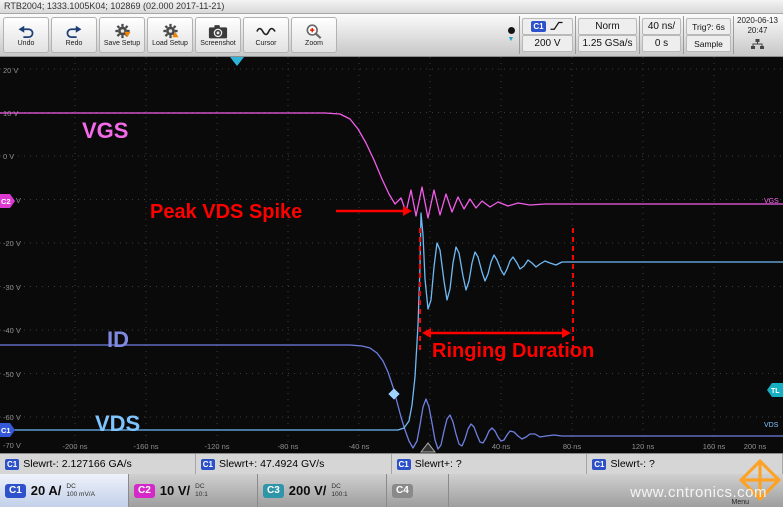  Describe the element at coordinates (426, 333) in the screenshot. I see `annotation-ringing-arrowhead-left` at that location.